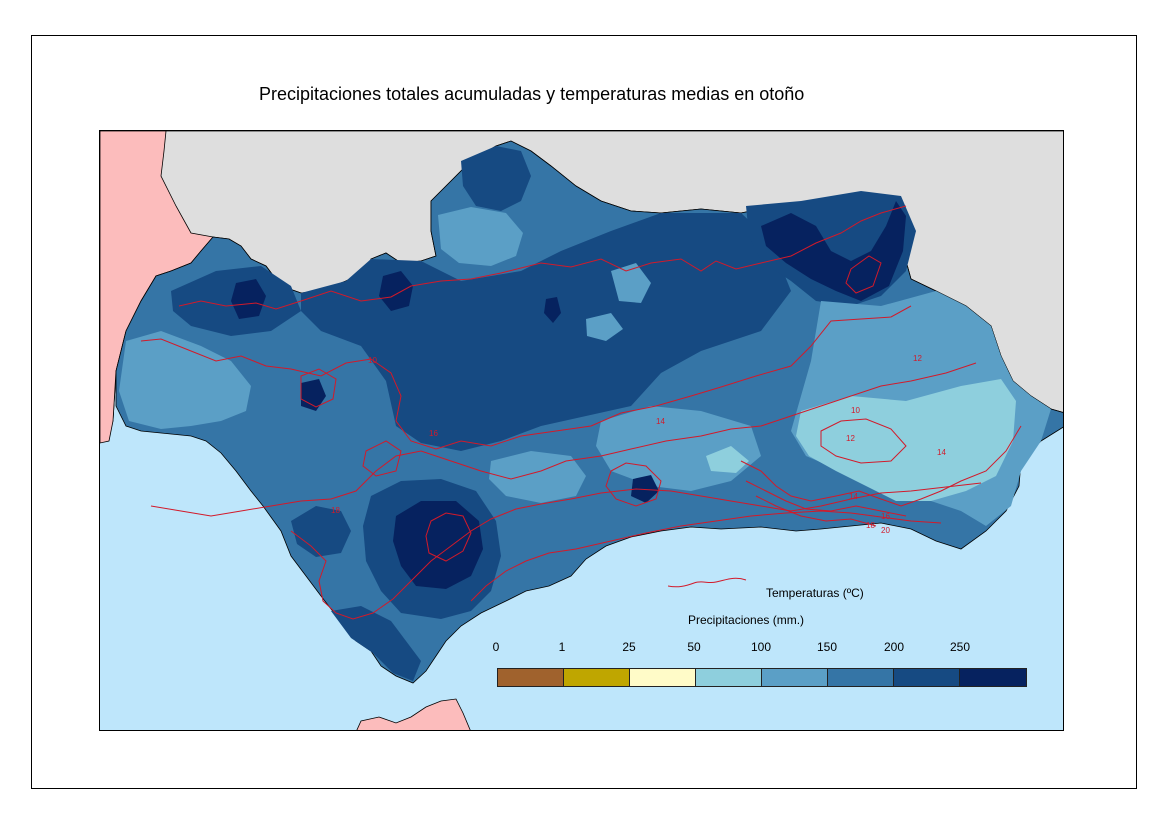 This screenshot has width=1170, height=827. I want to click on legend-tick: 1, so click(562, 647).